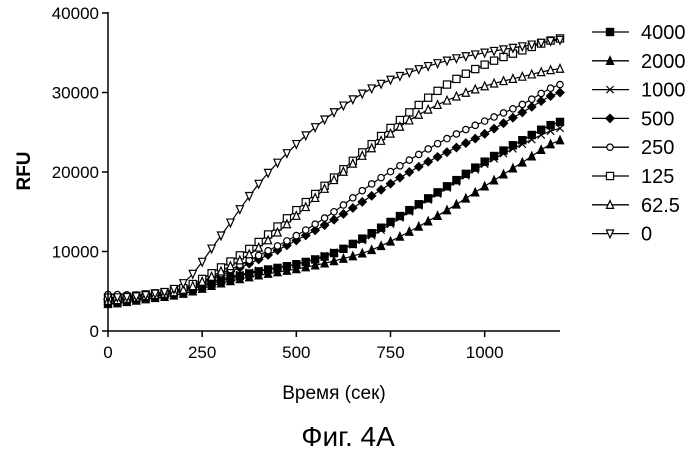  What do you see at coordinates (348, 436) in the screenshot?
I see `figure-caption: Фиг. 4A` at bounding box center [348, 436].